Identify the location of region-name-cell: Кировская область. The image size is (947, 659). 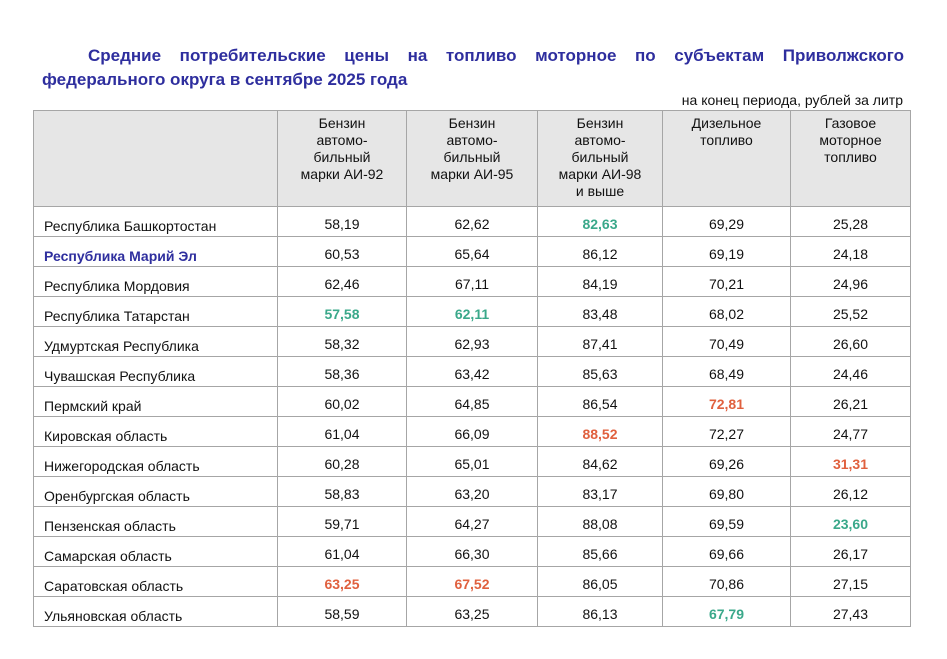
(155, 431).